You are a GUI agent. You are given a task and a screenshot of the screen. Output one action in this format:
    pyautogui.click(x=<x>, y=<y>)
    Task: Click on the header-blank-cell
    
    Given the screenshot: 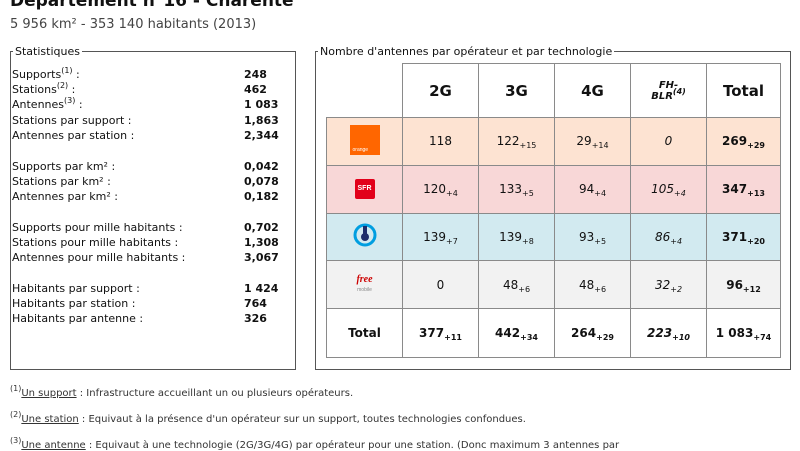 What is the action you would take?
    pyautogui.click(x=364, y=90)
    